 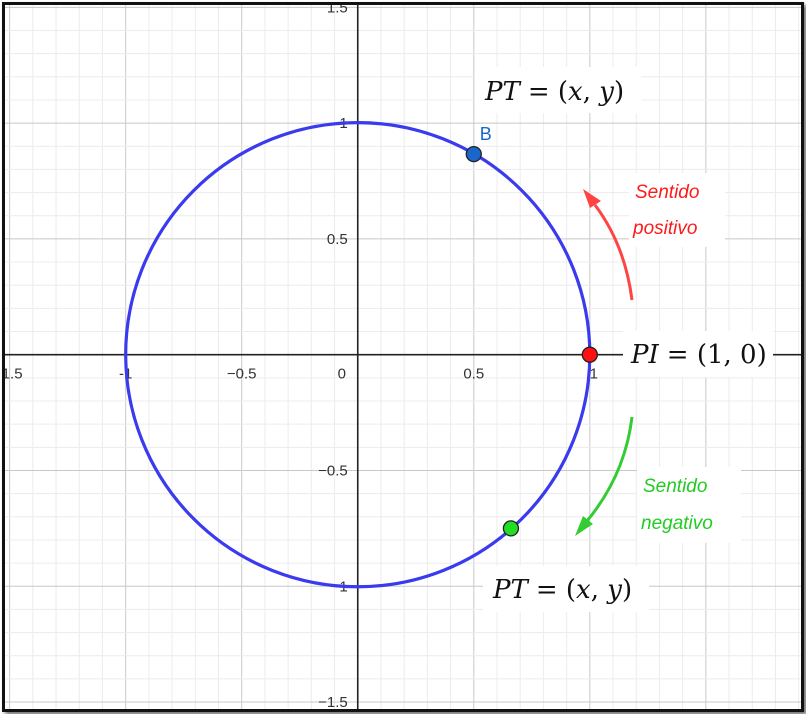 I want to click on positive-direction-arrow, so click(x=613, y=252).